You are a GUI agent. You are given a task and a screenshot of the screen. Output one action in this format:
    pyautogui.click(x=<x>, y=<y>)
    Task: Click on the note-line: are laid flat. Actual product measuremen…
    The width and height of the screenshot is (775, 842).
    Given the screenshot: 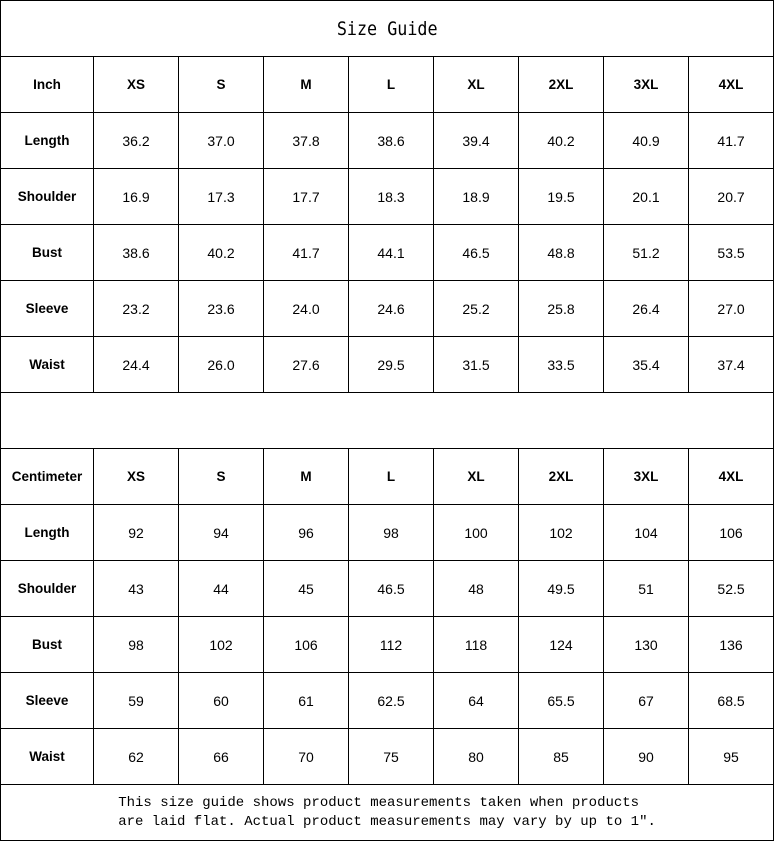 What is the action you would take?
    pyautogui.click(x=387, y=821)
    